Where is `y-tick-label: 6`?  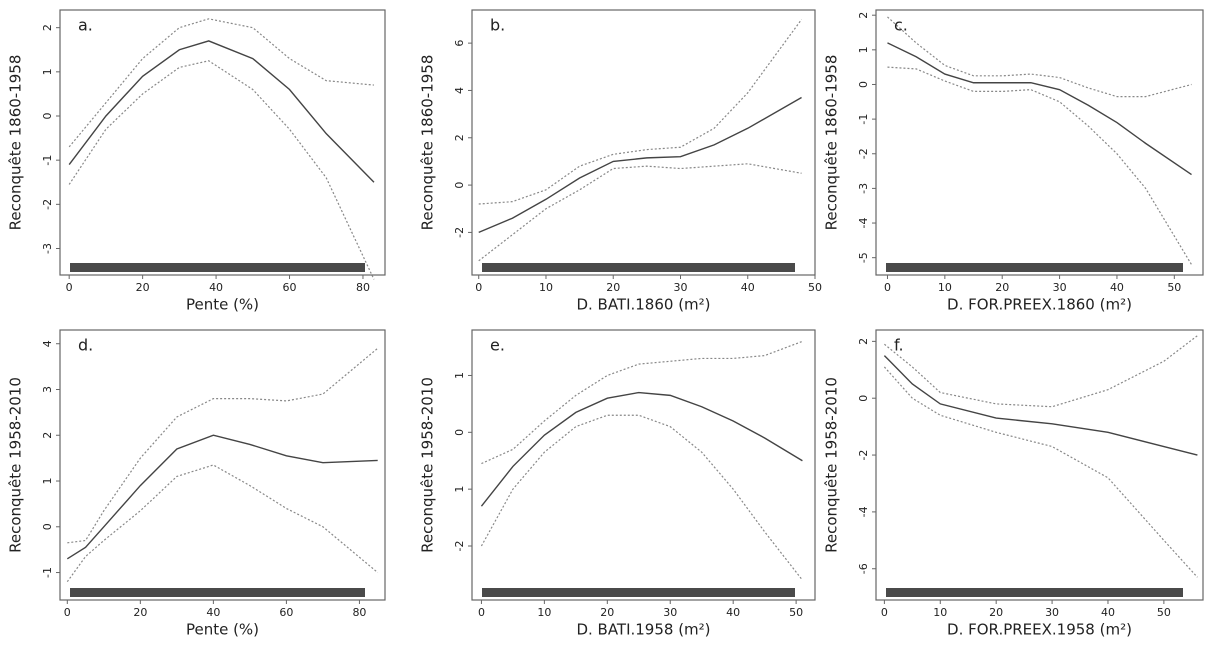
y-tick-label: 6 is located at coordinates (459, 43).